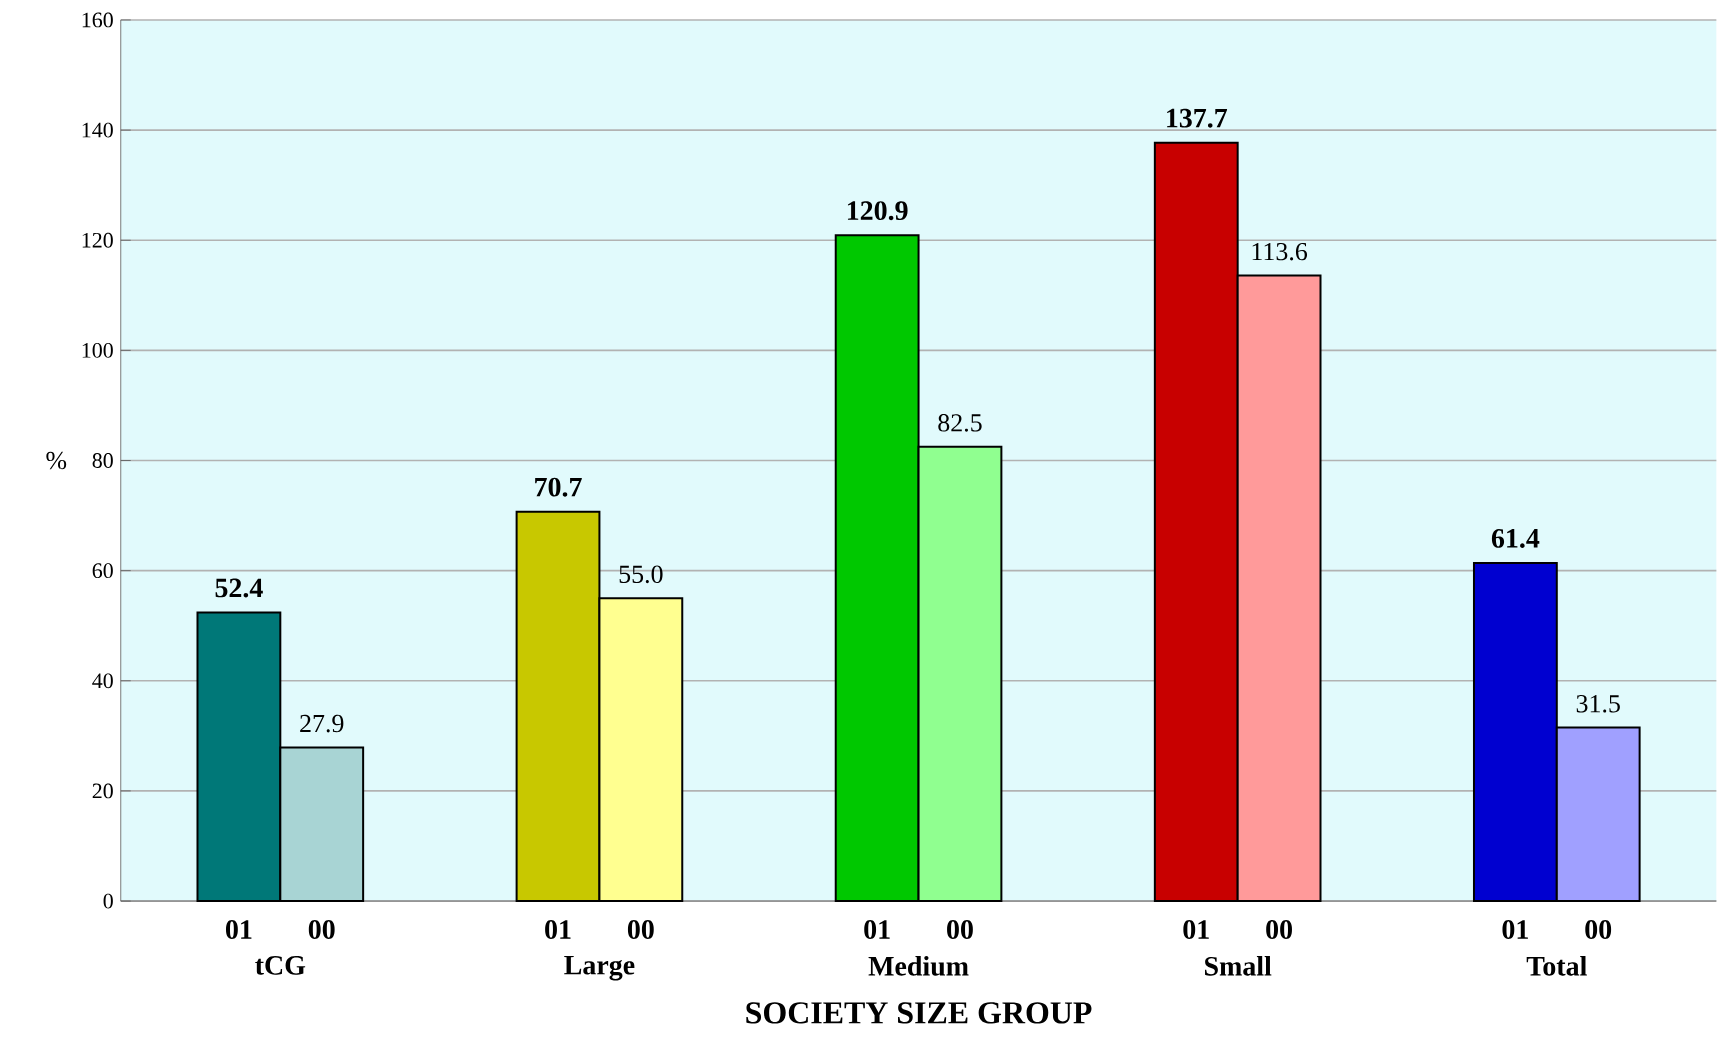 Image resolution: width=1723 pixels, height=1062 pixels. Describe the element at coordinates (641, 574) in the screenshot. I see `data-label: 55.0` at that location.